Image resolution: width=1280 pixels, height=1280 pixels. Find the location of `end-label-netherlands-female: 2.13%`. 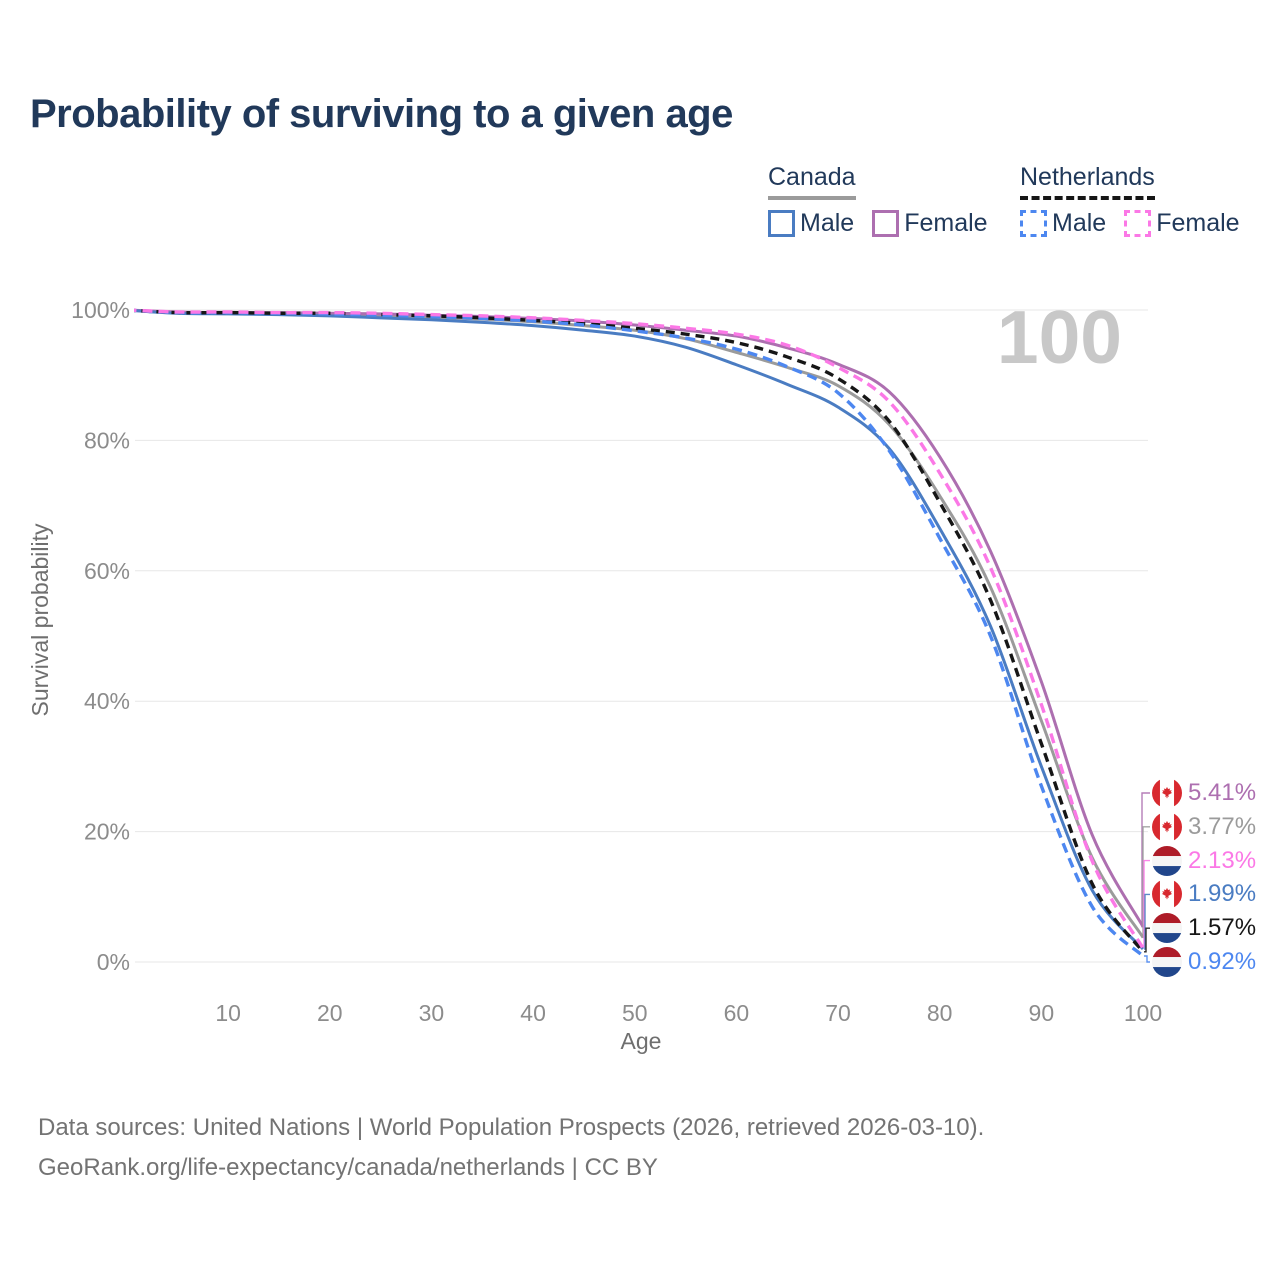

end-label-netherlands-female: 2.13% is located at coordinates (1204, 860).